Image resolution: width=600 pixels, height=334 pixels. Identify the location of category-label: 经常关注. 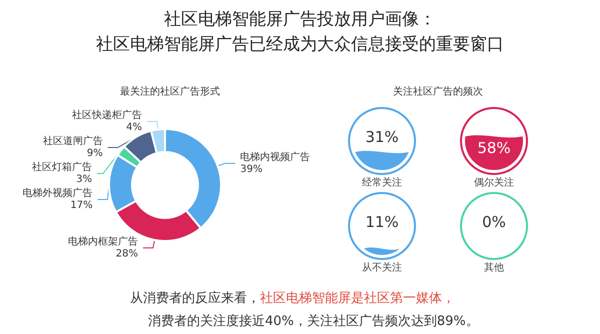
(382, 182).